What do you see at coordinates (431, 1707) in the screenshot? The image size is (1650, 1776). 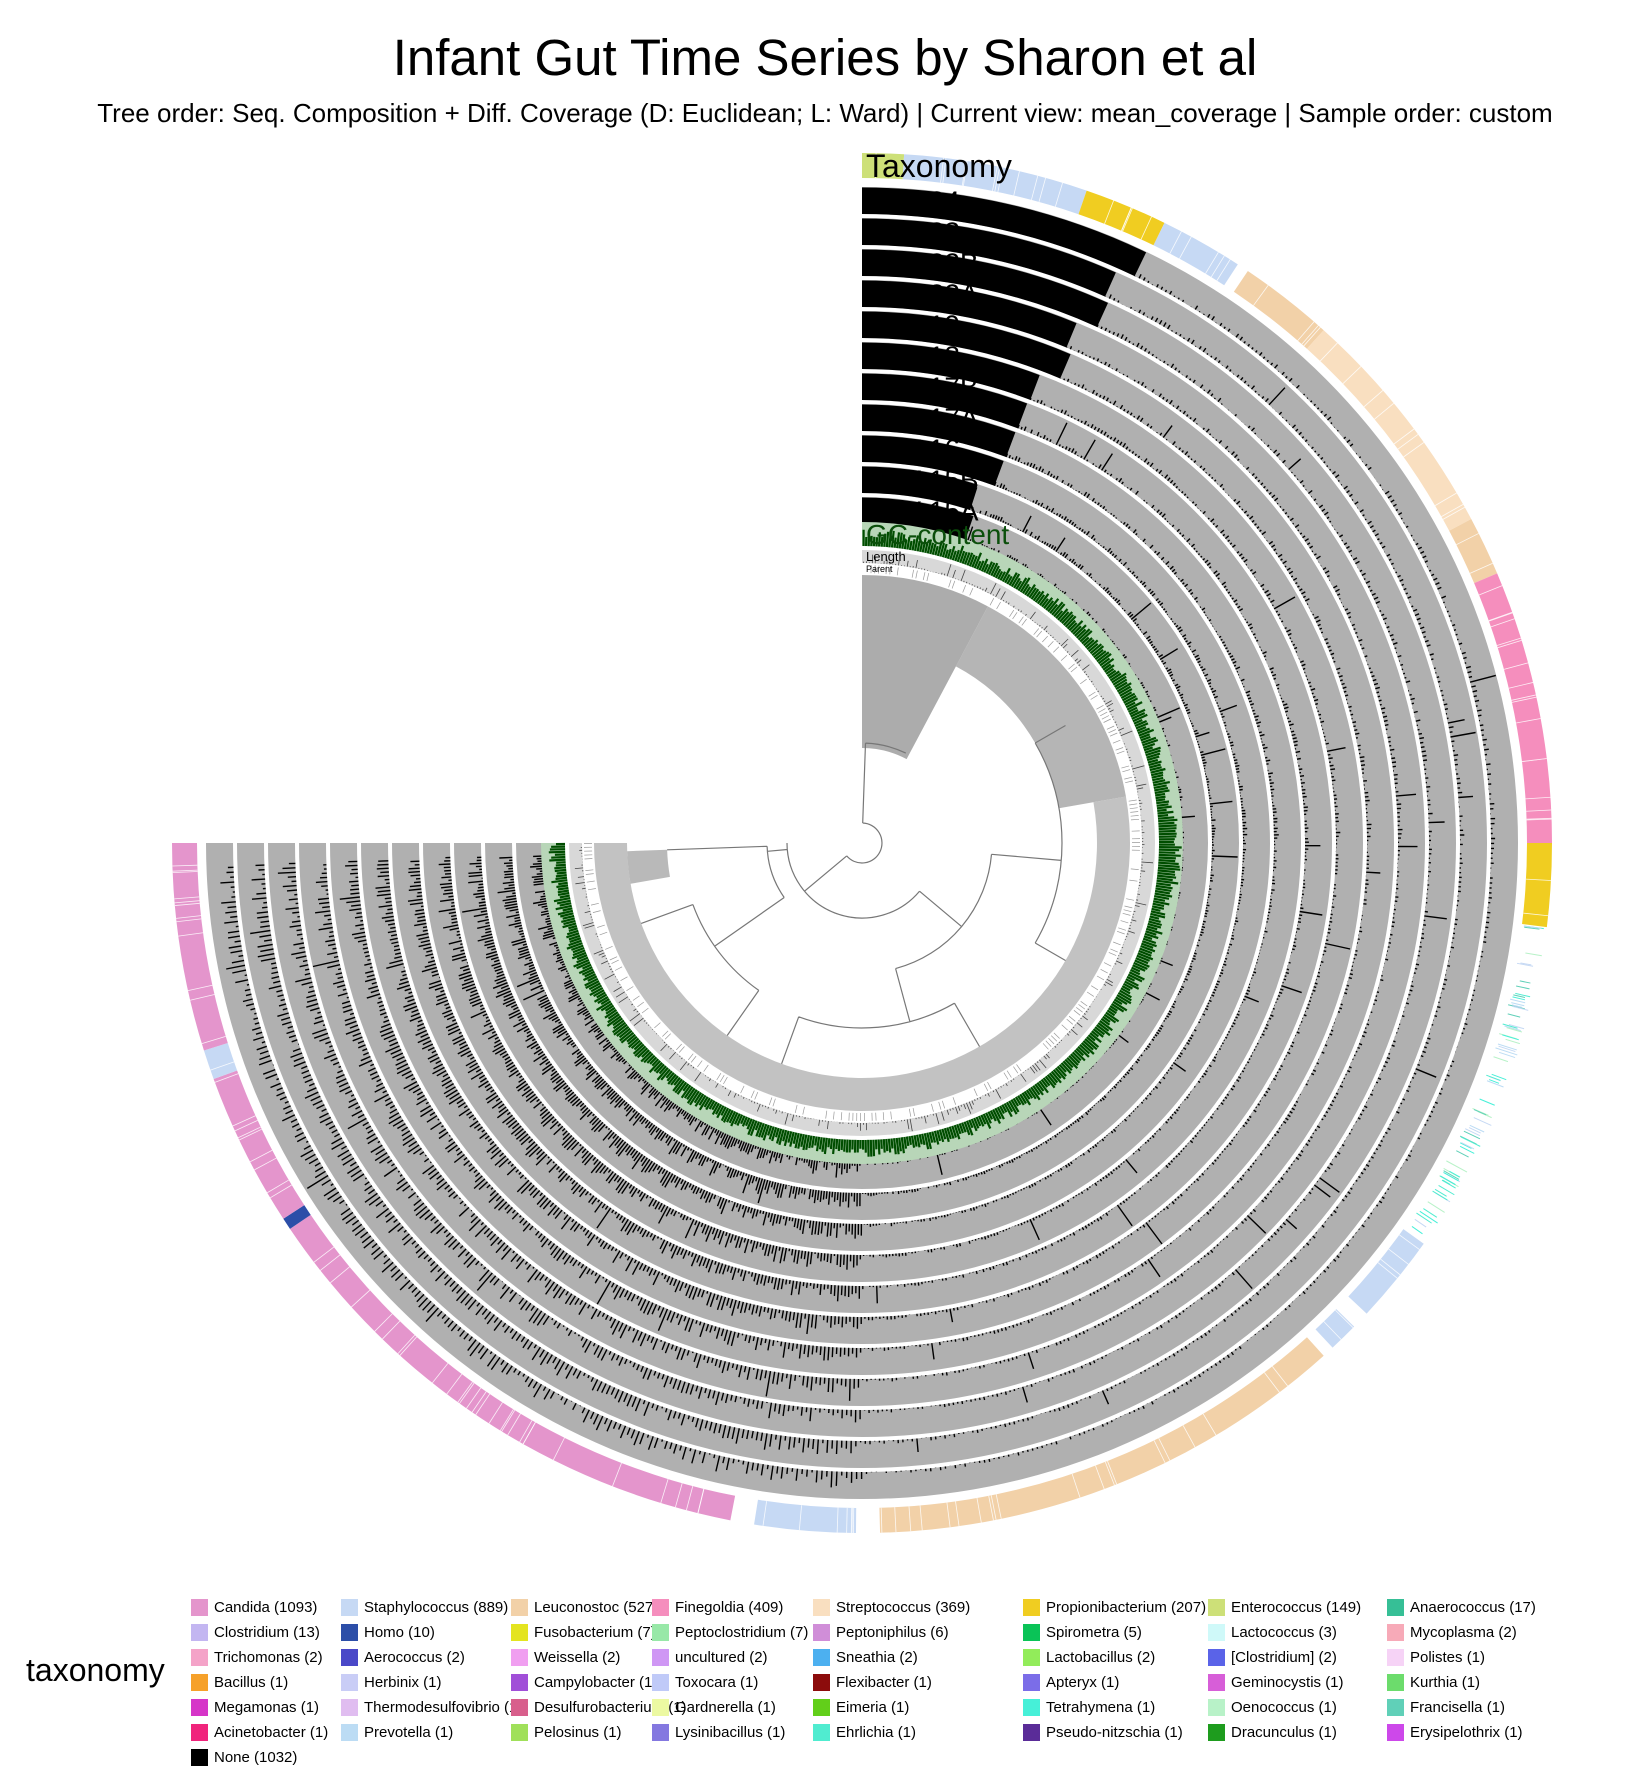 I see `legend-item: Thermodesulfovibrio (1)` at bounding box center [431, 1707].